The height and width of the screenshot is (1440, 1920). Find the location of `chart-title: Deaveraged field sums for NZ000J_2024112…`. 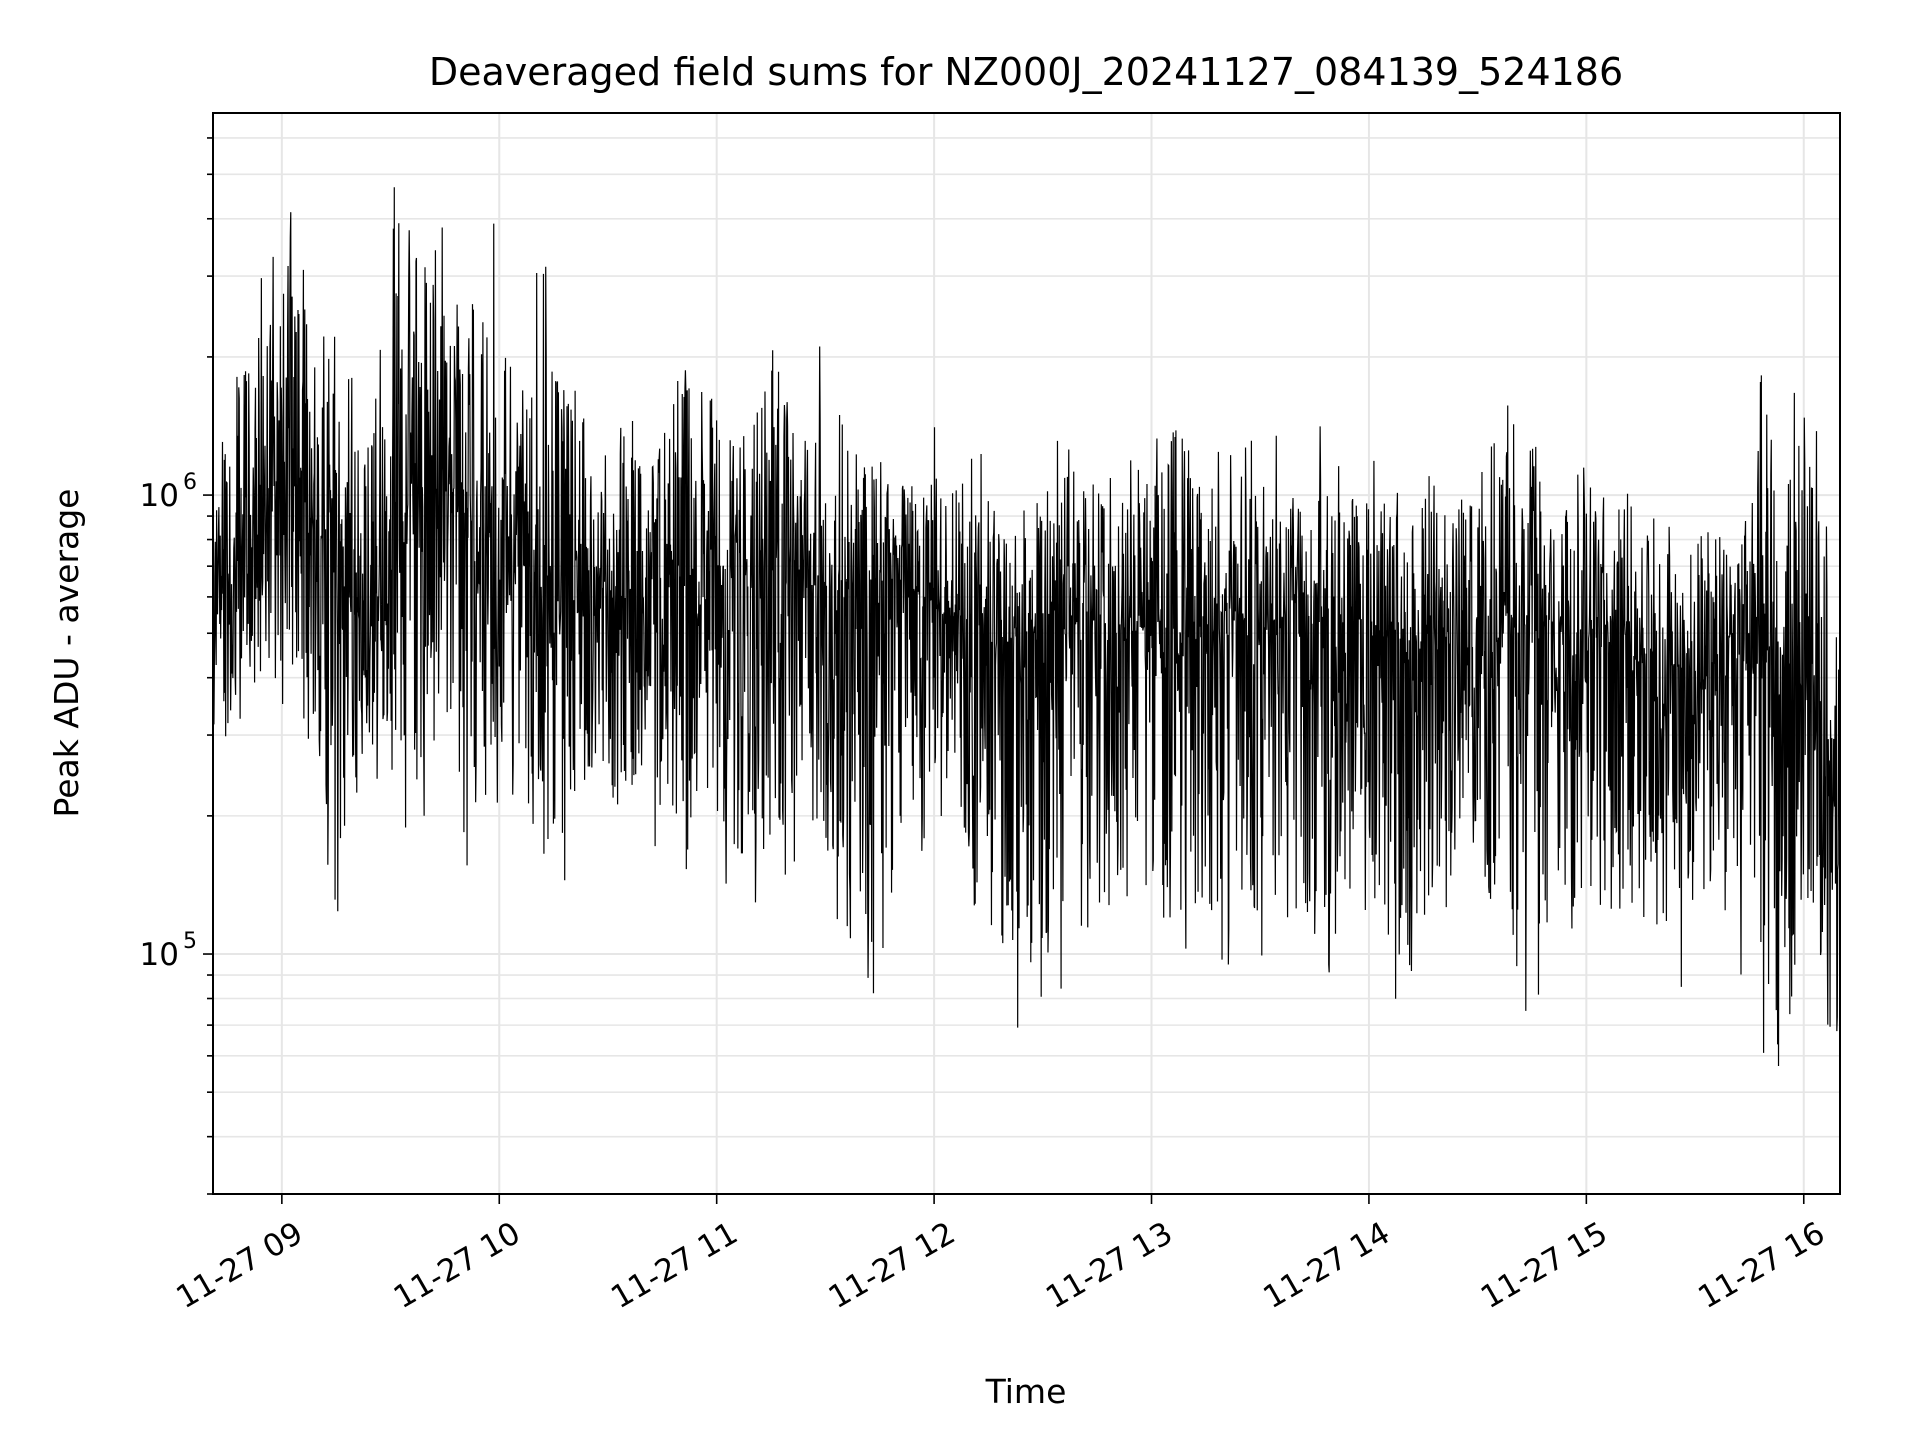

chart-title: Deaveraged field sums for NZ000J_2024112… is located at coordinates (1026, 72).